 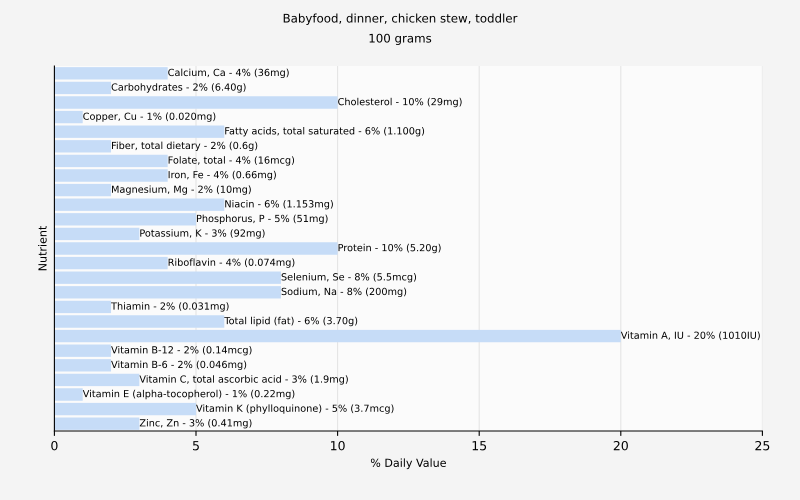 I want to click on y-tick-label: Thiamin - 2% (0.031mg), so click(x=170, y=307).